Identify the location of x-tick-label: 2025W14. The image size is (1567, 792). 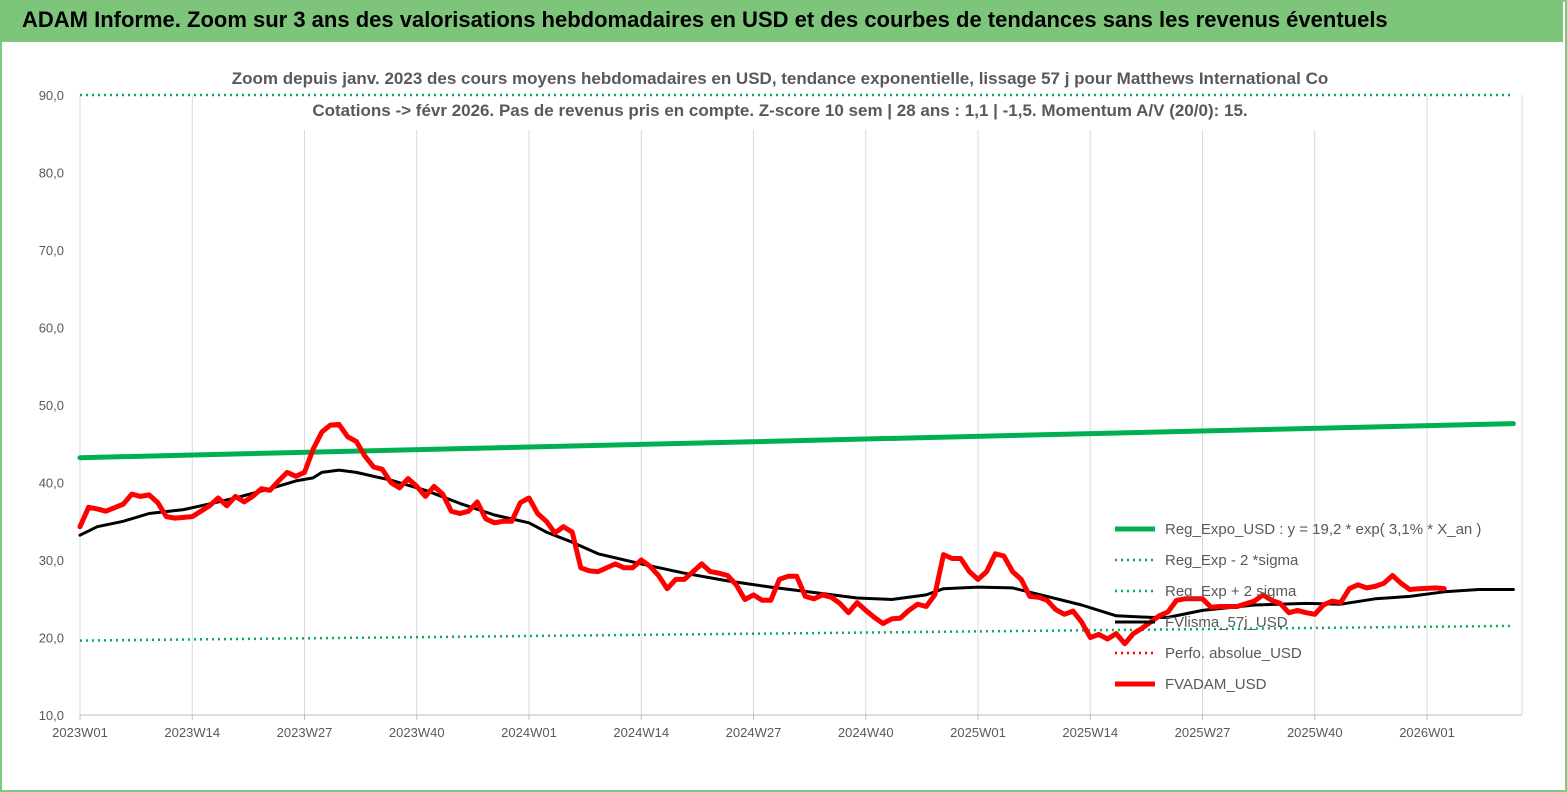
(1090, 732).